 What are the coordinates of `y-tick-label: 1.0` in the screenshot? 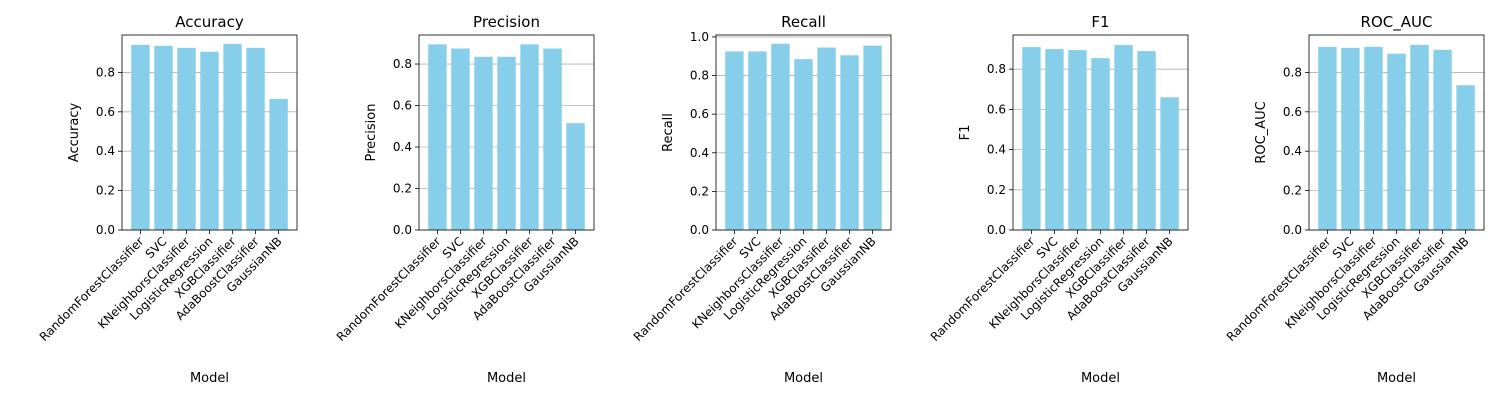 It's located at (699, 37).